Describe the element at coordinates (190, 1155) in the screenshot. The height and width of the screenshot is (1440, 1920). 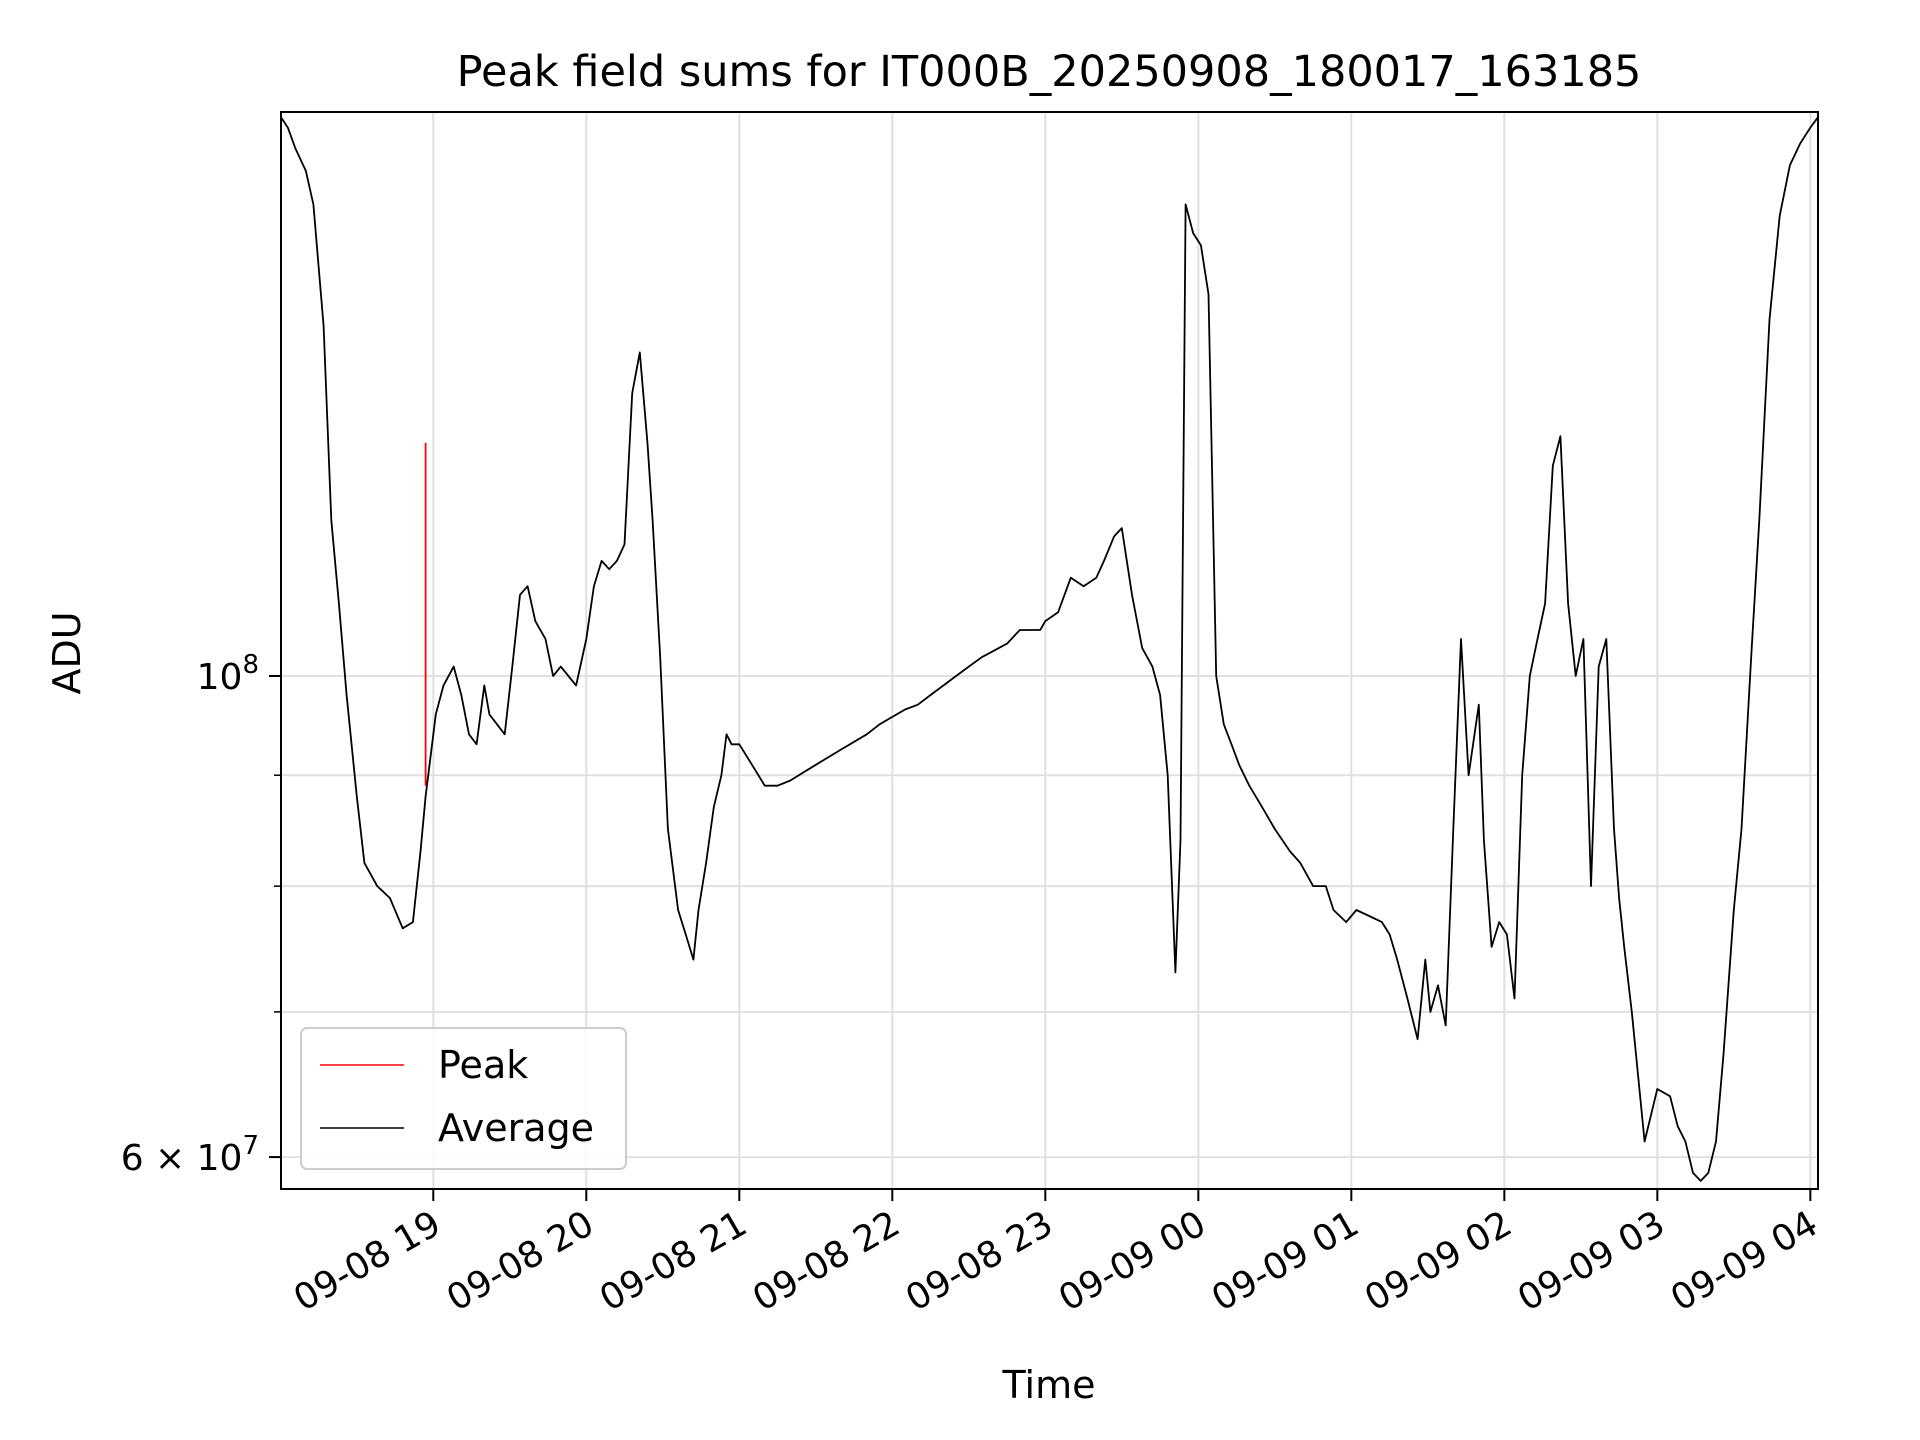
I see `y-tick-label: 6 × 107` at that location.